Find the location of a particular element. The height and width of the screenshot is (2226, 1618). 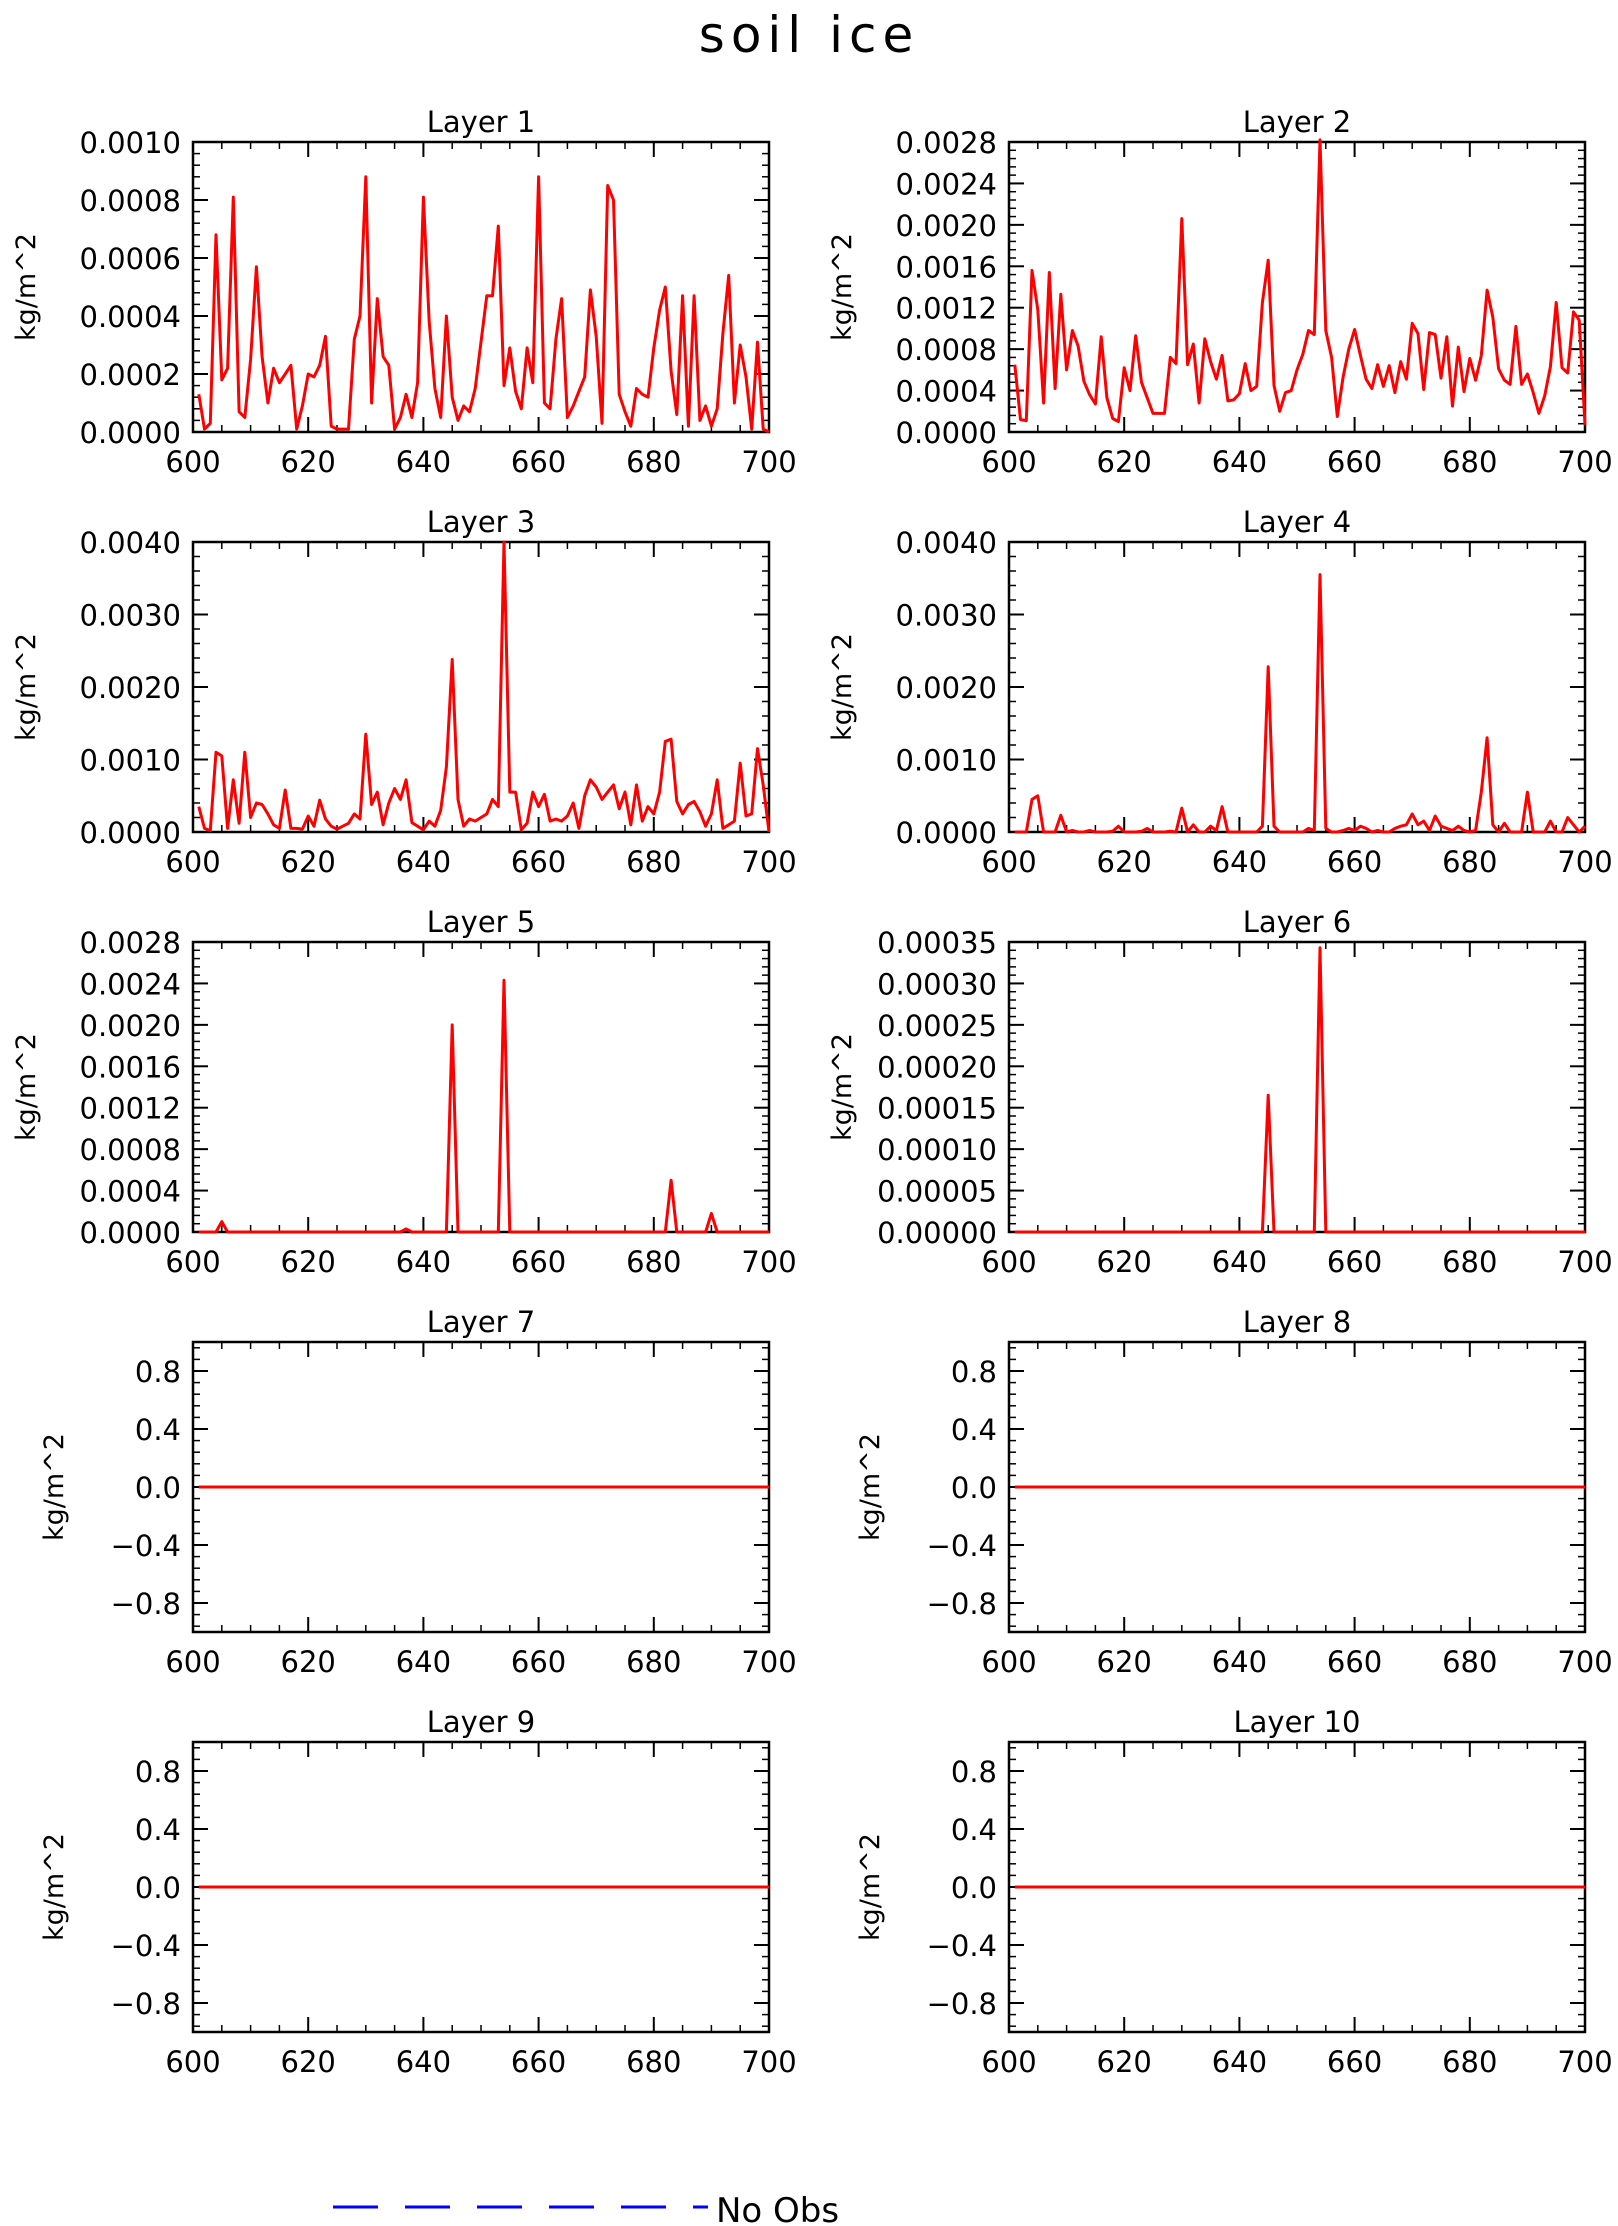

panel-title: Layer 10 is located at coordinates (1297, 1722).